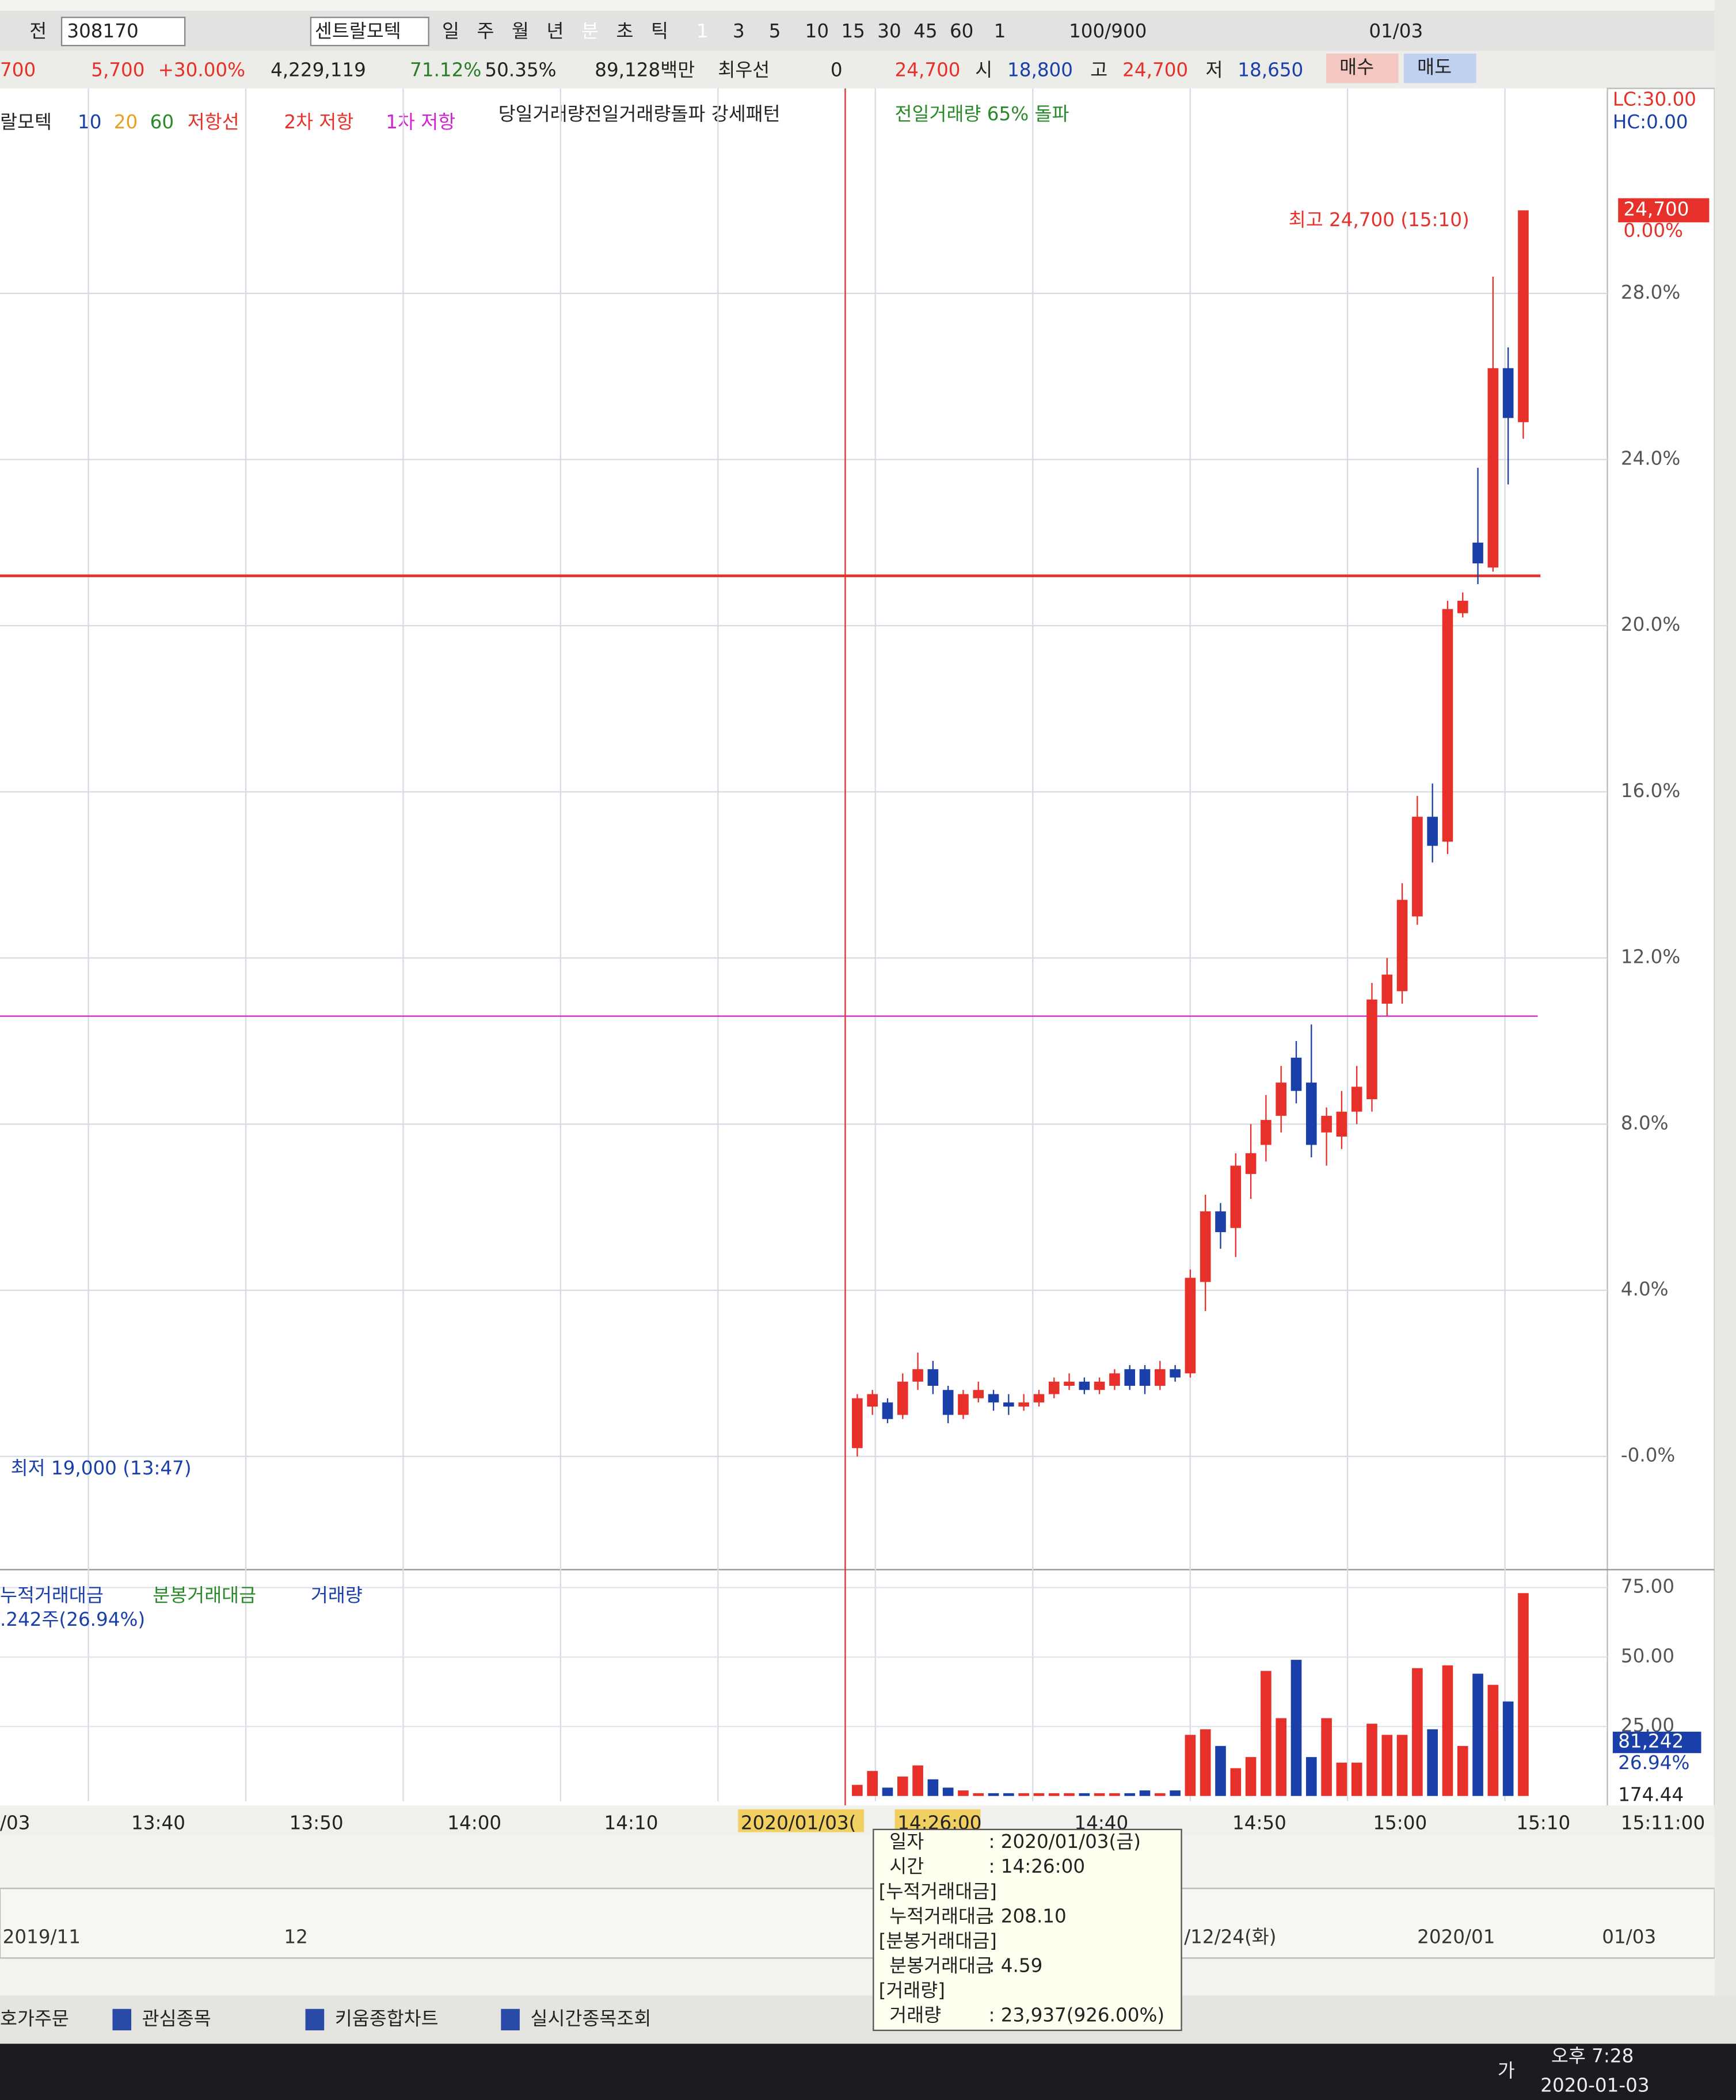  I want to click on tooltip-value: : 4.59, so click(1015, 1965).